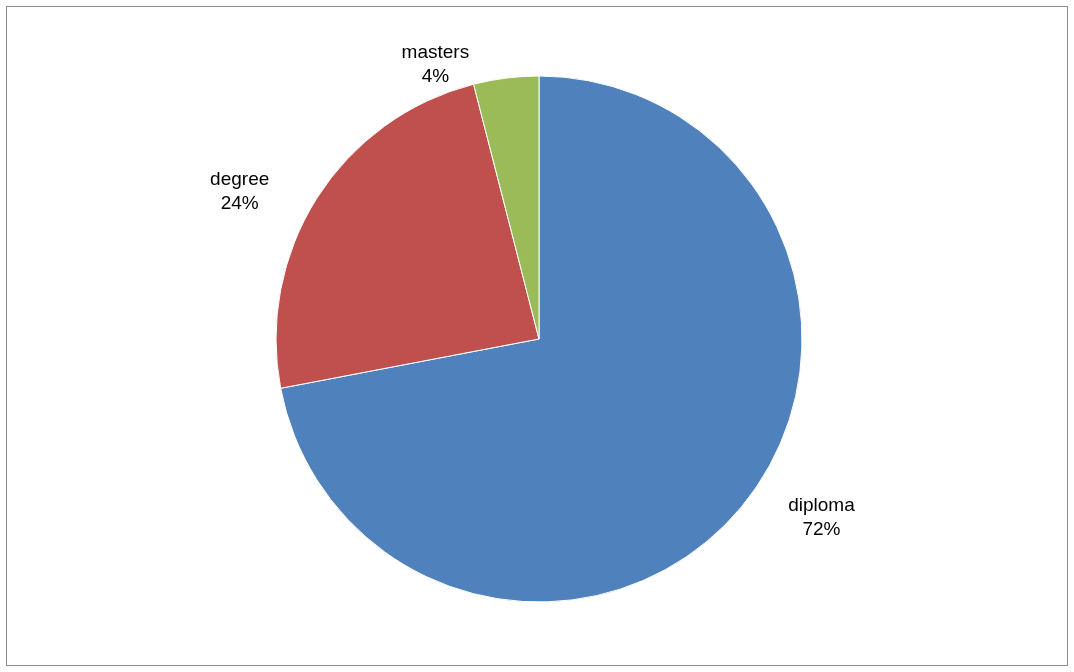  Describe the element at coordinates (821, 528) in the screenshot. I see `data-label: 72%` at that location.